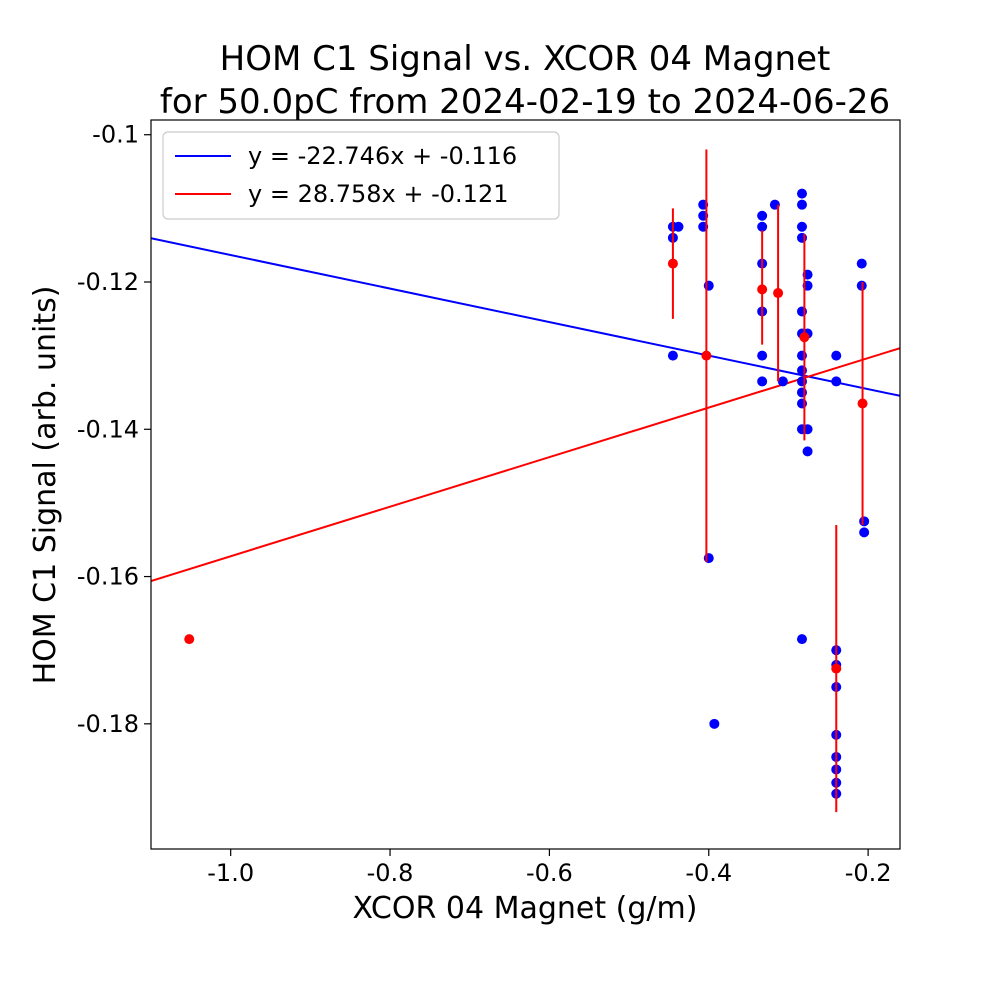 The height and width of the screenshot is (1000, 1000). What do you see at coordinates (382, 156) in the screenshot?
I see `legend-label-blue-fit: y = -22.746x + -0.116` at bounding box center [382, 156].